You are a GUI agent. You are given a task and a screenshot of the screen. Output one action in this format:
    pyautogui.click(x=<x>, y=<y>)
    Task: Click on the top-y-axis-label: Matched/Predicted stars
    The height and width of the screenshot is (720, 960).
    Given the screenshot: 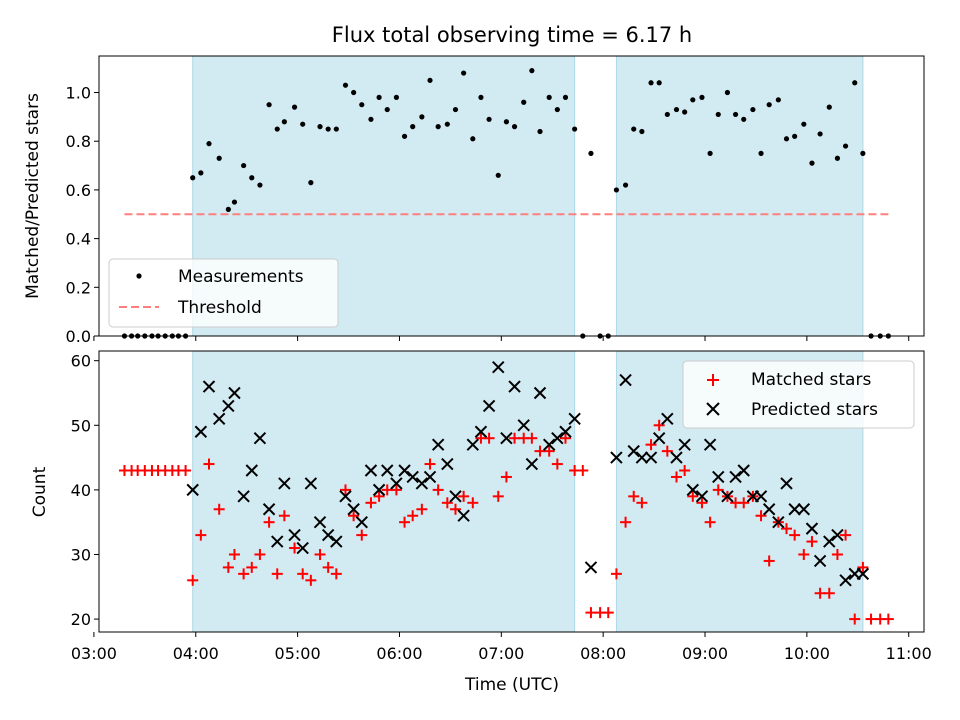 What is the action you would take?
    pyautogui.click(x=33, y=196)
    